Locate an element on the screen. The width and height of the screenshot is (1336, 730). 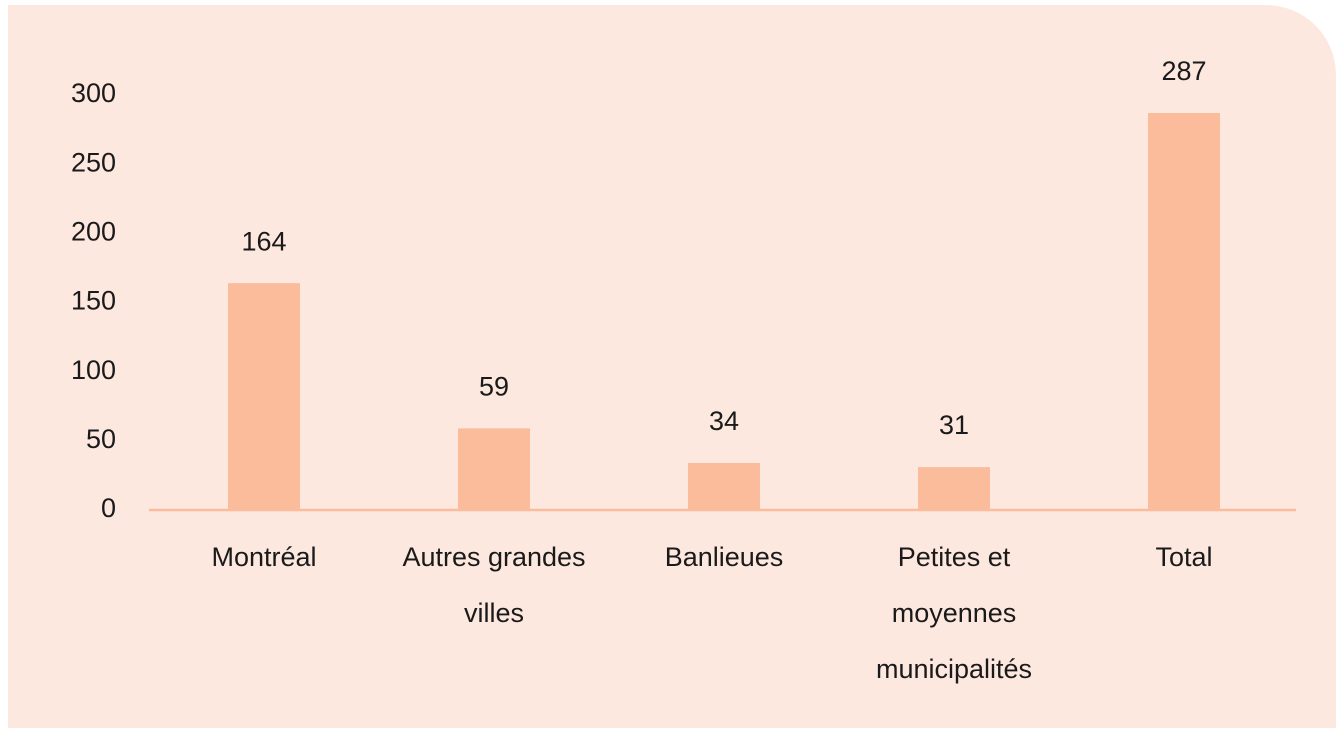
y-tick-label: 50 is located at coordinates (101, 439).